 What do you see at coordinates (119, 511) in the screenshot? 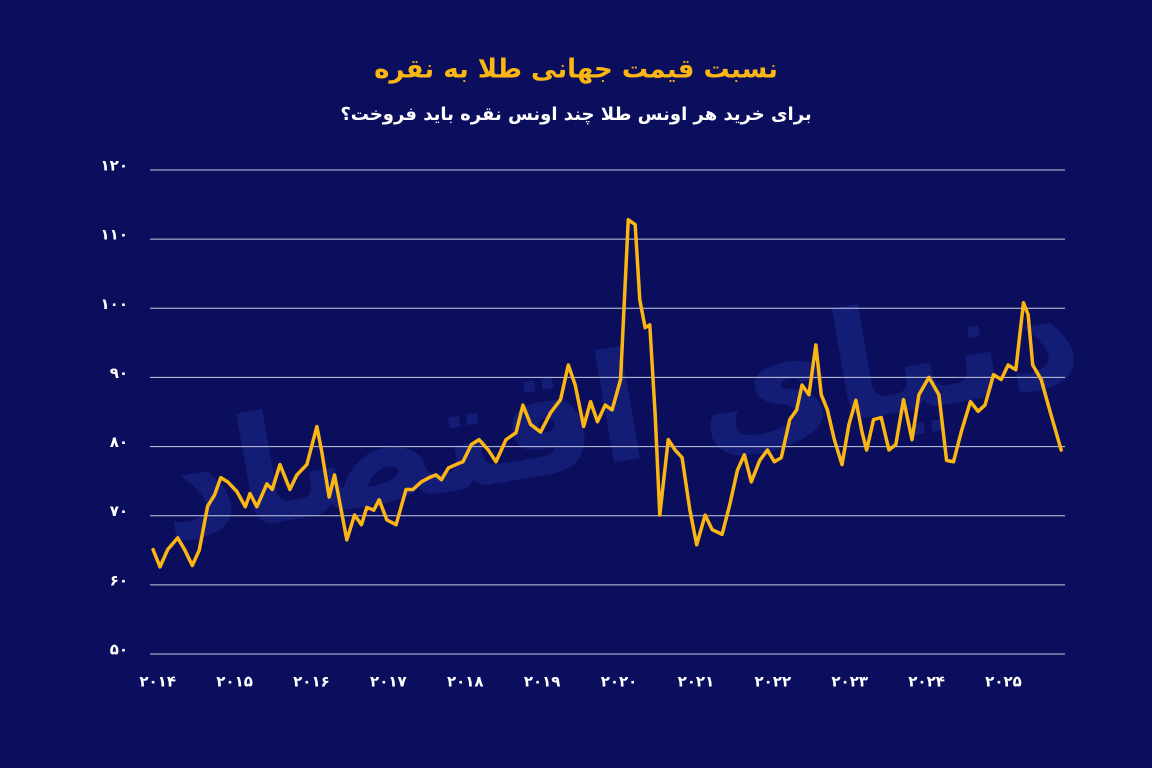
I see `y-tick-label: ۷۰` at bounding box center [119, 511].